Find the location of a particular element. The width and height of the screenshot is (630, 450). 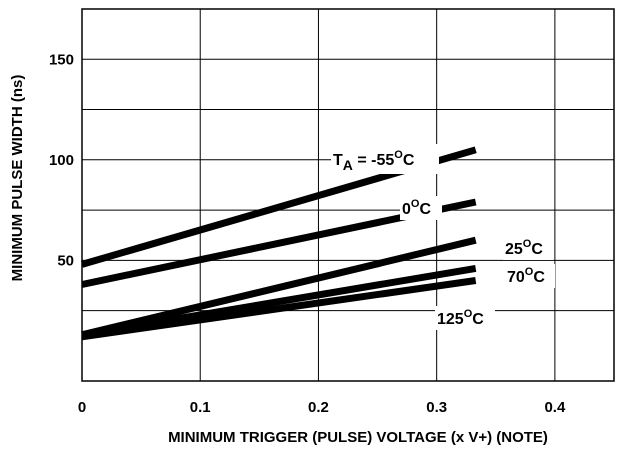

ta-value: = -55 is located at coordinates (373, 160).